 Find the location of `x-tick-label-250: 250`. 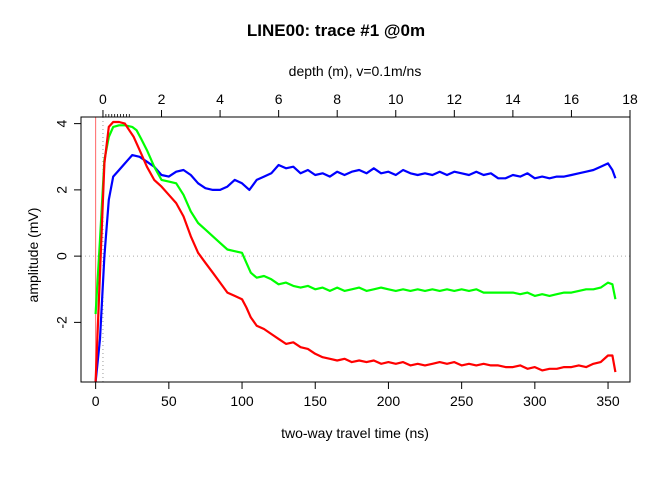

x-tick-label-250: 250 is located at coordinates (462, 401).